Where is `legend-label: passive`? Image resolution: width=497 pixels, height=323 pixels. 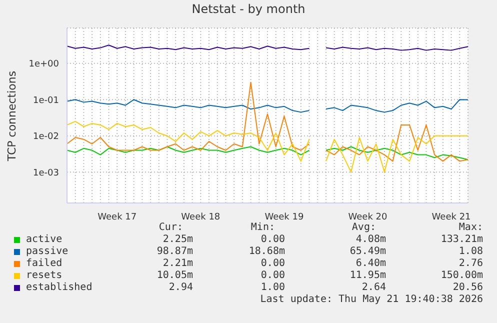
legend-label: passive is located at coordinates (47, 251).